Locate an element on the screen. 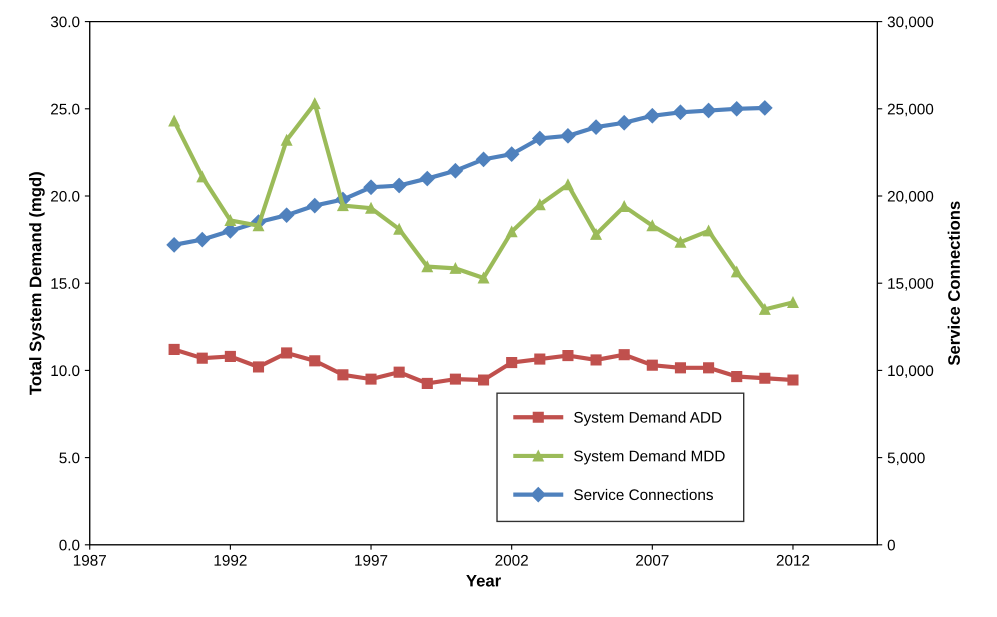 This screenshot has height=617, width=997. y2-tick-label: 25,000 is located at coordinates (911, 110).